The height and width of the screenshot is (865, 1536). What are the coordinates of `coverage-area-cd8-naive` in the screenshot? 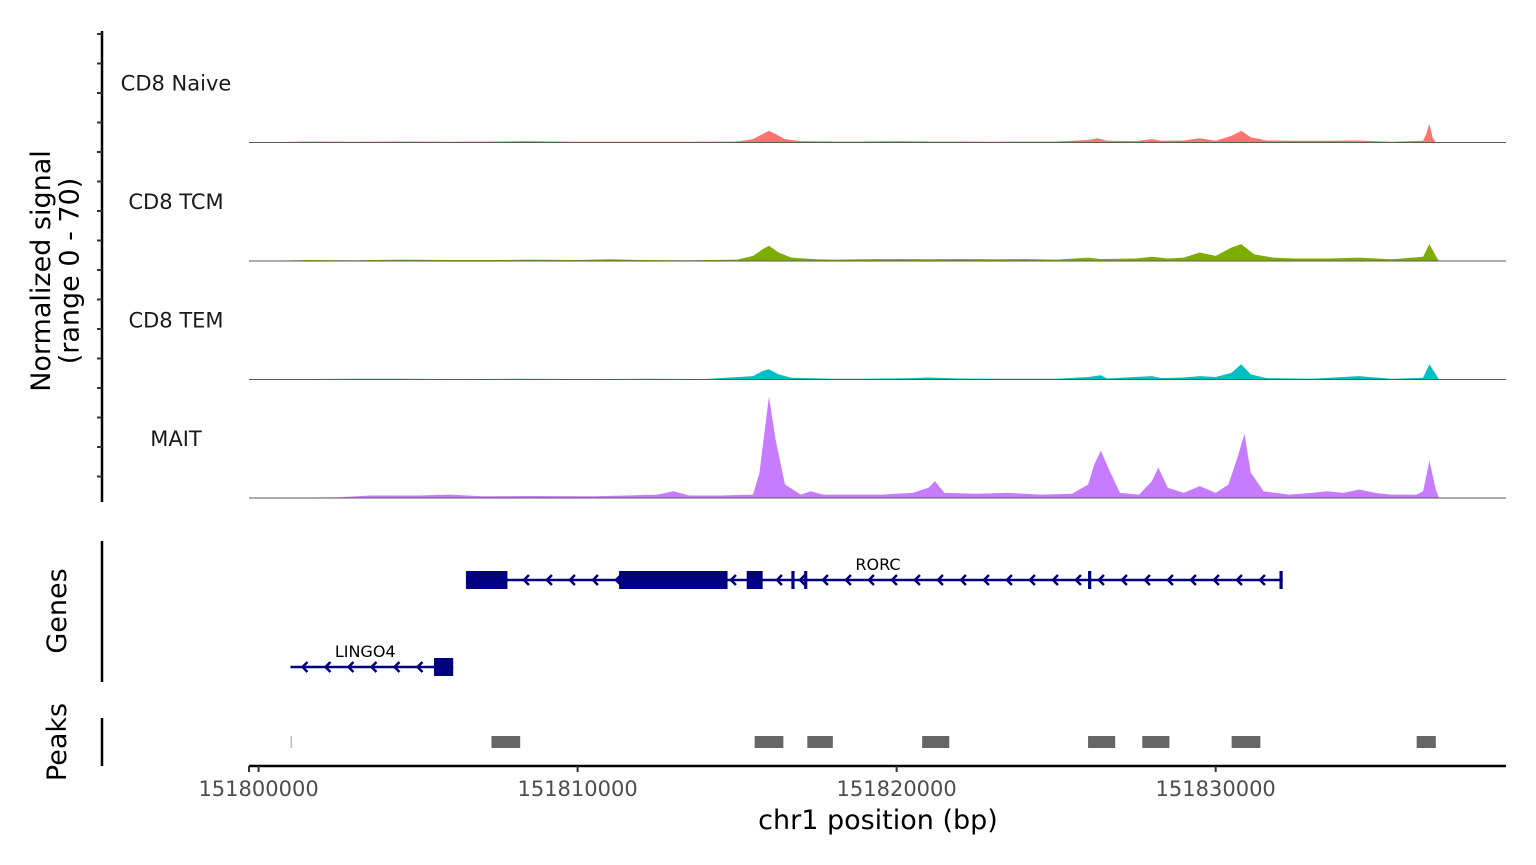 It's located at (847, 133).